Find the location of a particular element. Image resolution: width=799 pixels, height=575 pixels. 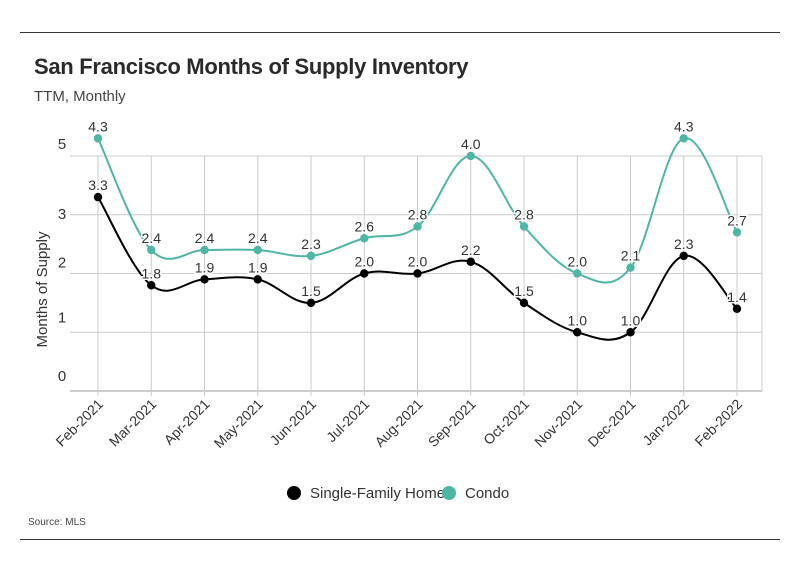

x-tick-label: May-2021 is located at coordinates (238, 423).